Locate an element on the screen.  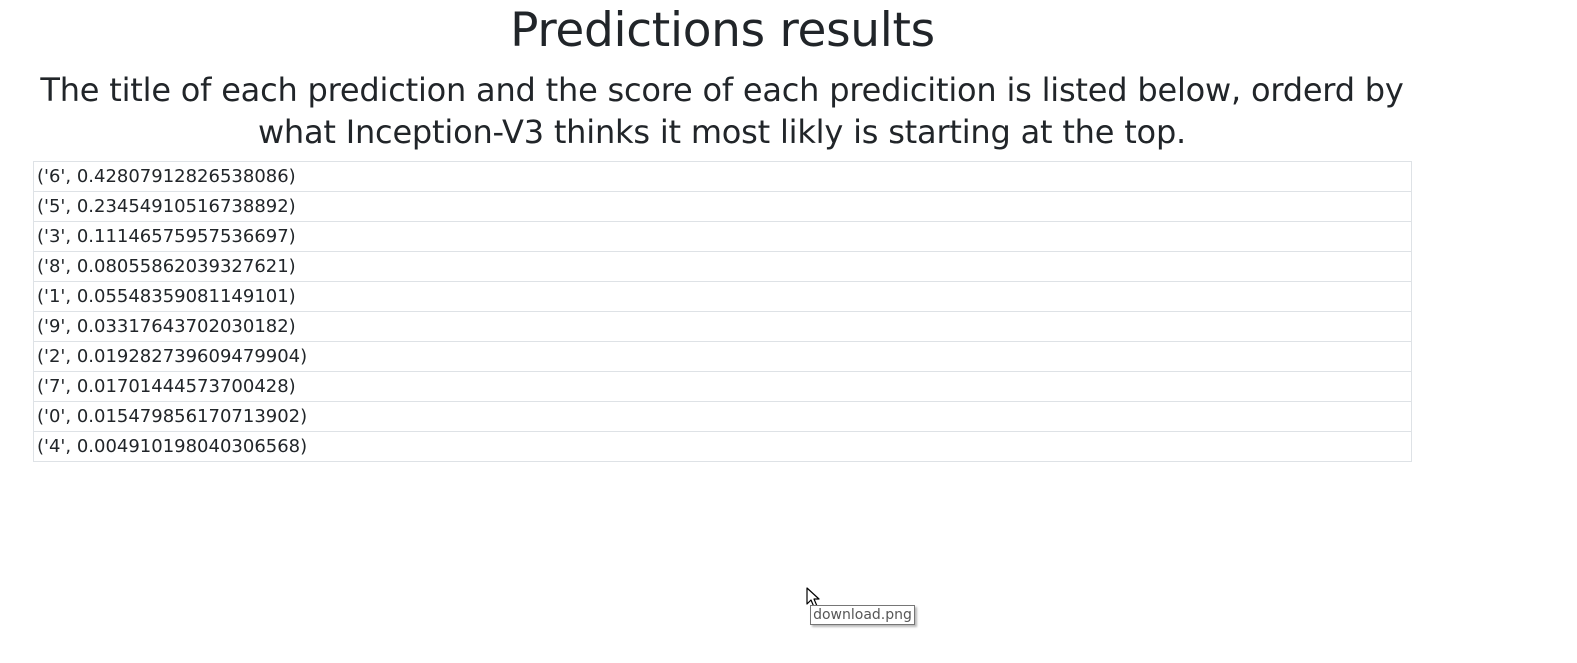
table-row: ('4', 0.004910198040306568) is located at coordinates (722, 446).